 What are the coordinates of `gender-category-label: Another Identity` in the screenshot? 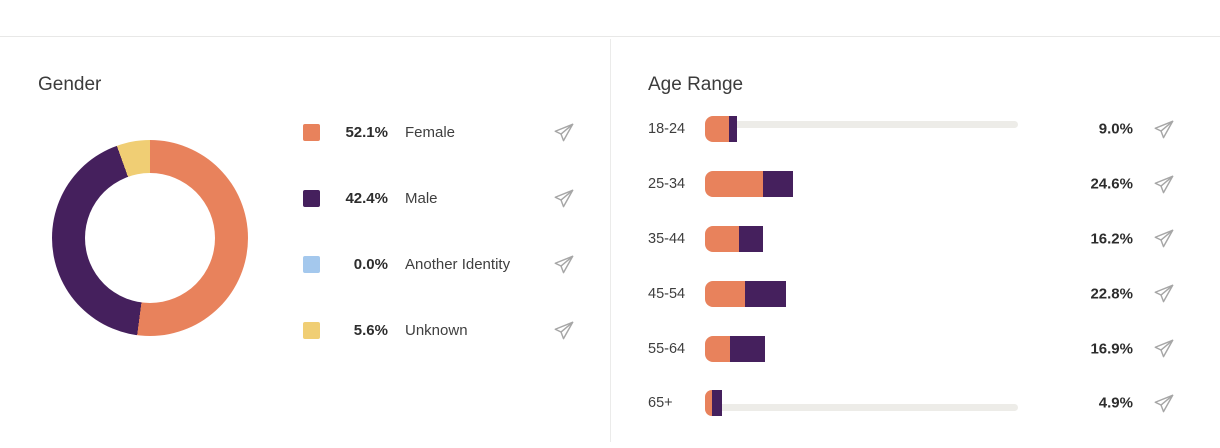 It's located at (458, 264).